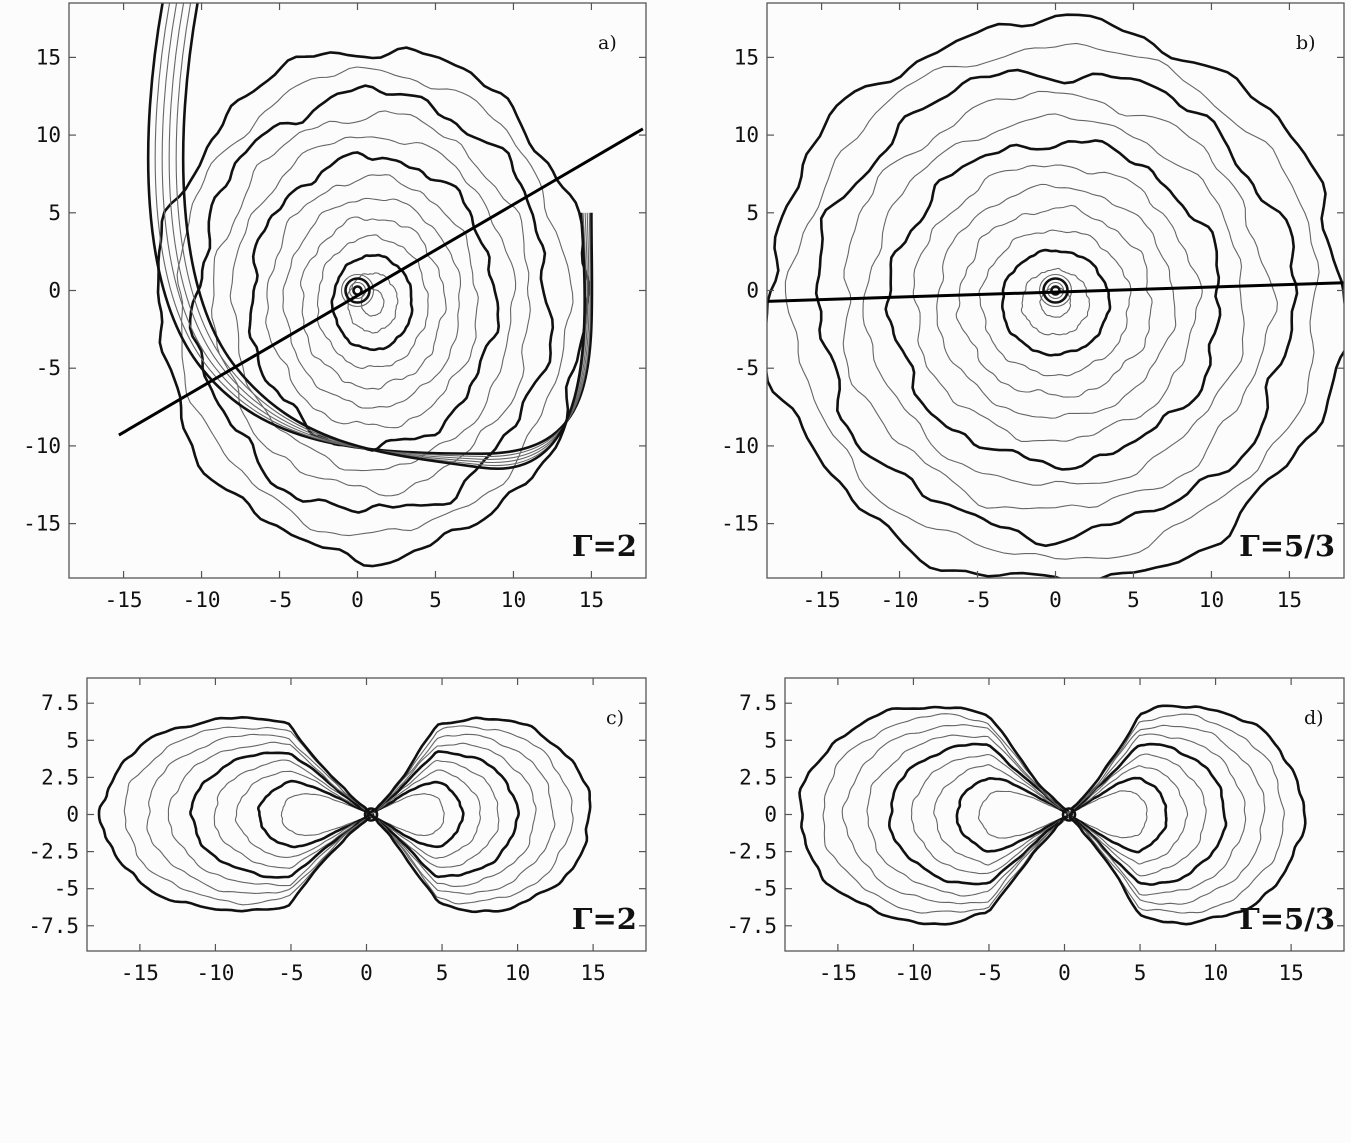  Describe the element at coordinates (746, 57) in the screenshot. I see `y-tick-label: 15` at that location.